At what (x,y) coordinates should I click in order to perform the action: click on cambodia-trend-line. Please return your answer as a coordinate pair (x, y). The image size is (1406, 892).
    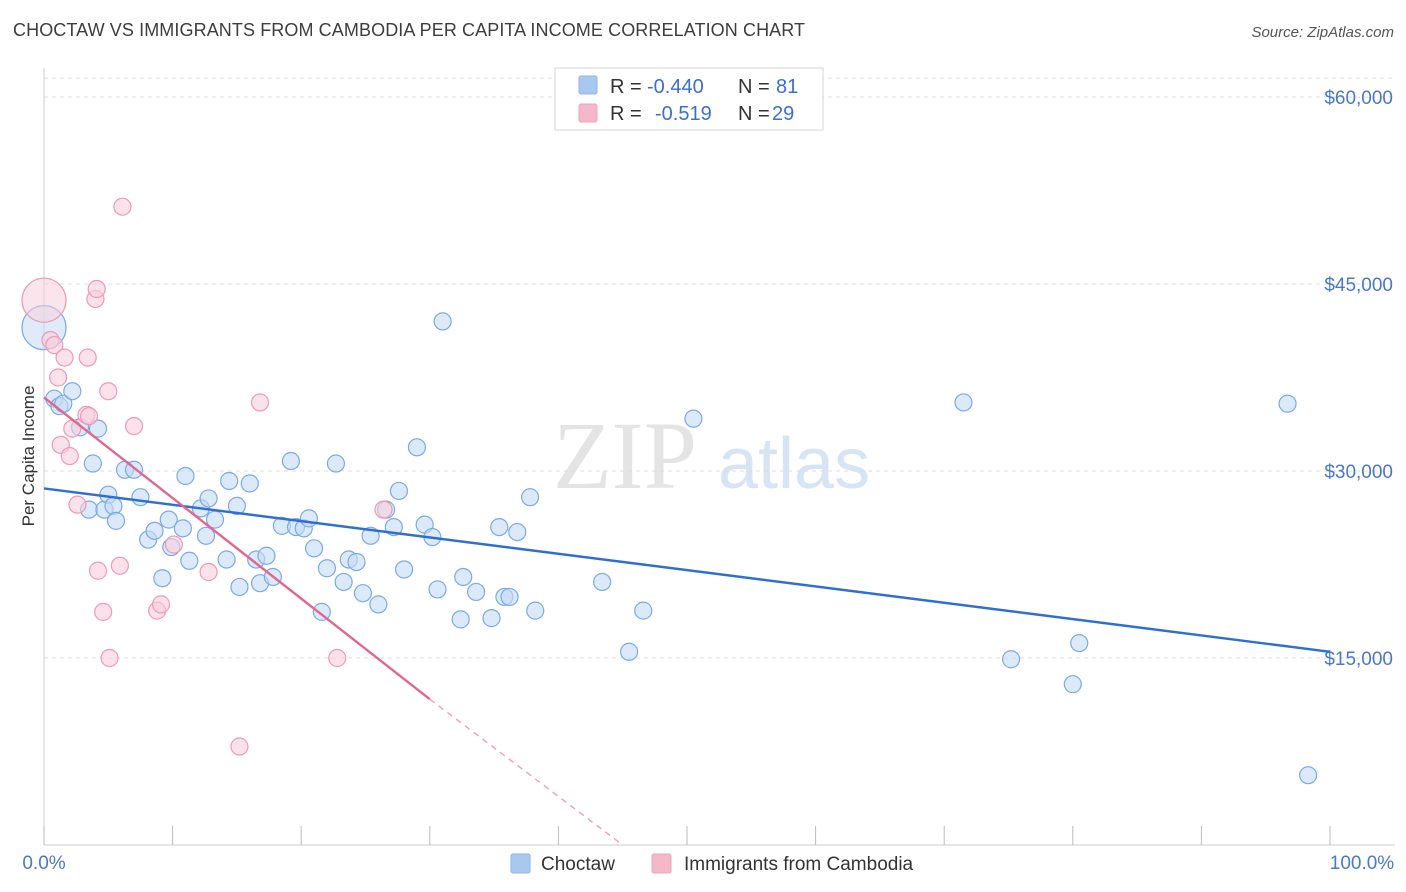
    Looking at the image, I should click on (237, 548).